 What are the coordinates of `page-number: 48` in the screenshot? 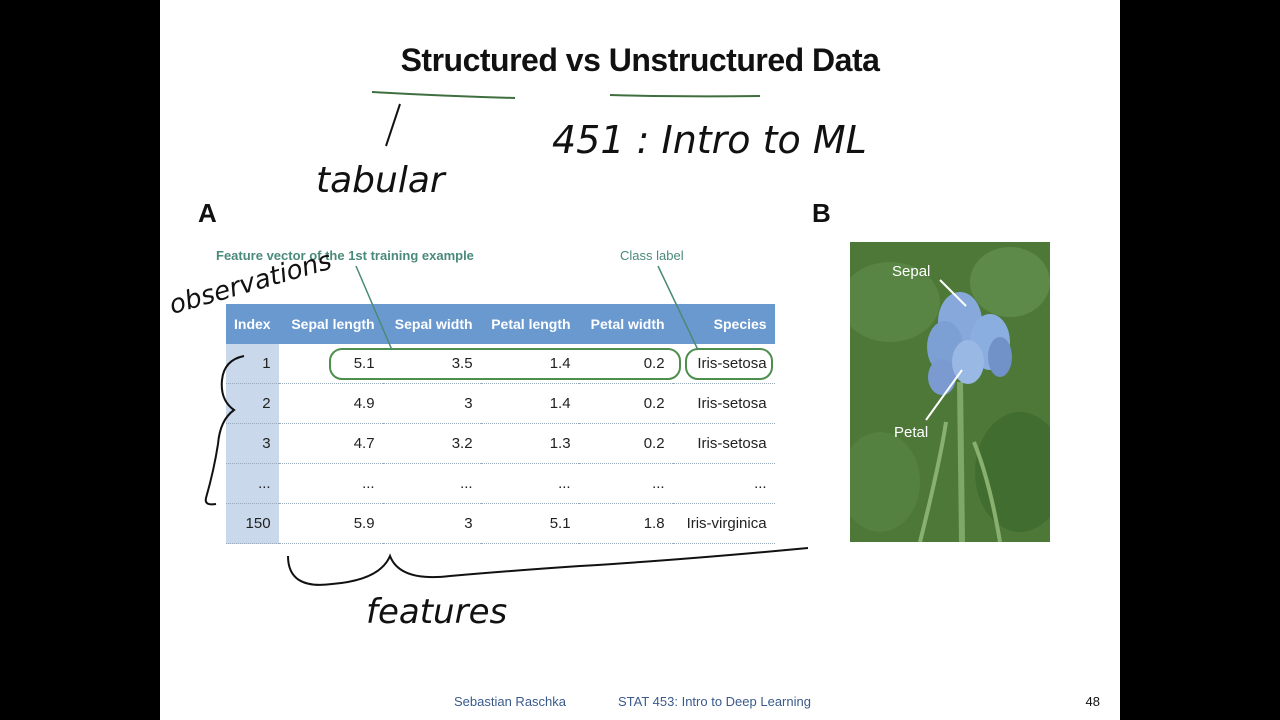 It's located at (1092, 701).